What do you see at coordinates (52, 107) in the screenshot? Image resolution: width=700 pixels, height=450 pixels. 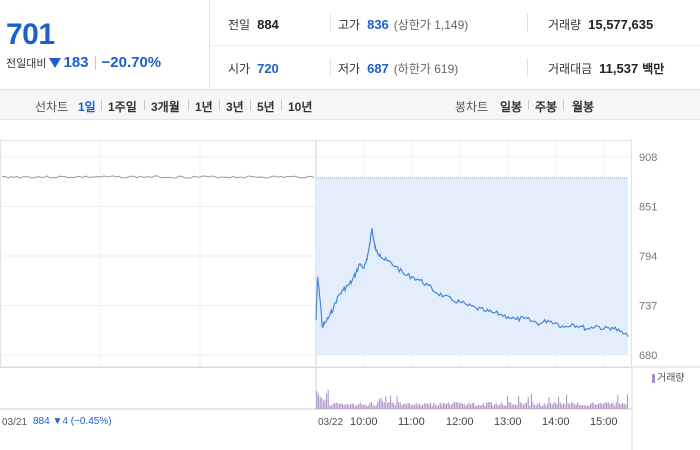 I see `line-chart-label: 선차트` at bounding box center [52, 107].